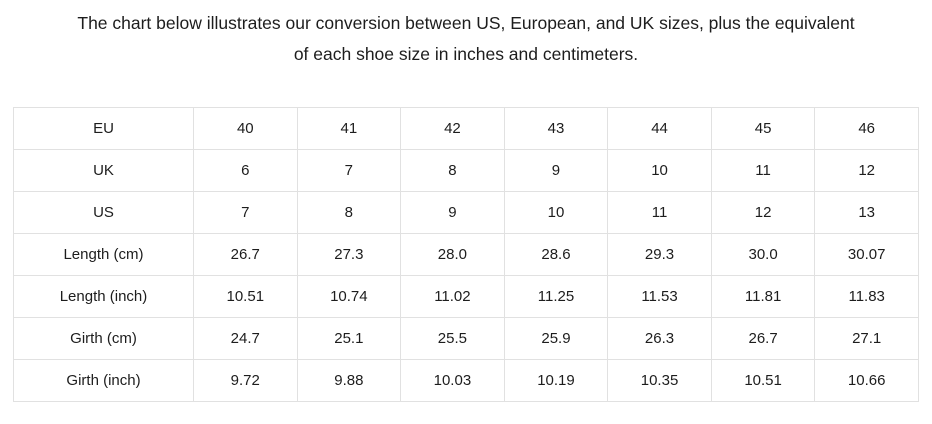 Image resolution: width=932 pixels, height=424 pixels. What do you see at coordinates (103, 380) in the screenshot?
I see `row-label: Girth (inch)` at bounding box center [103, 380].